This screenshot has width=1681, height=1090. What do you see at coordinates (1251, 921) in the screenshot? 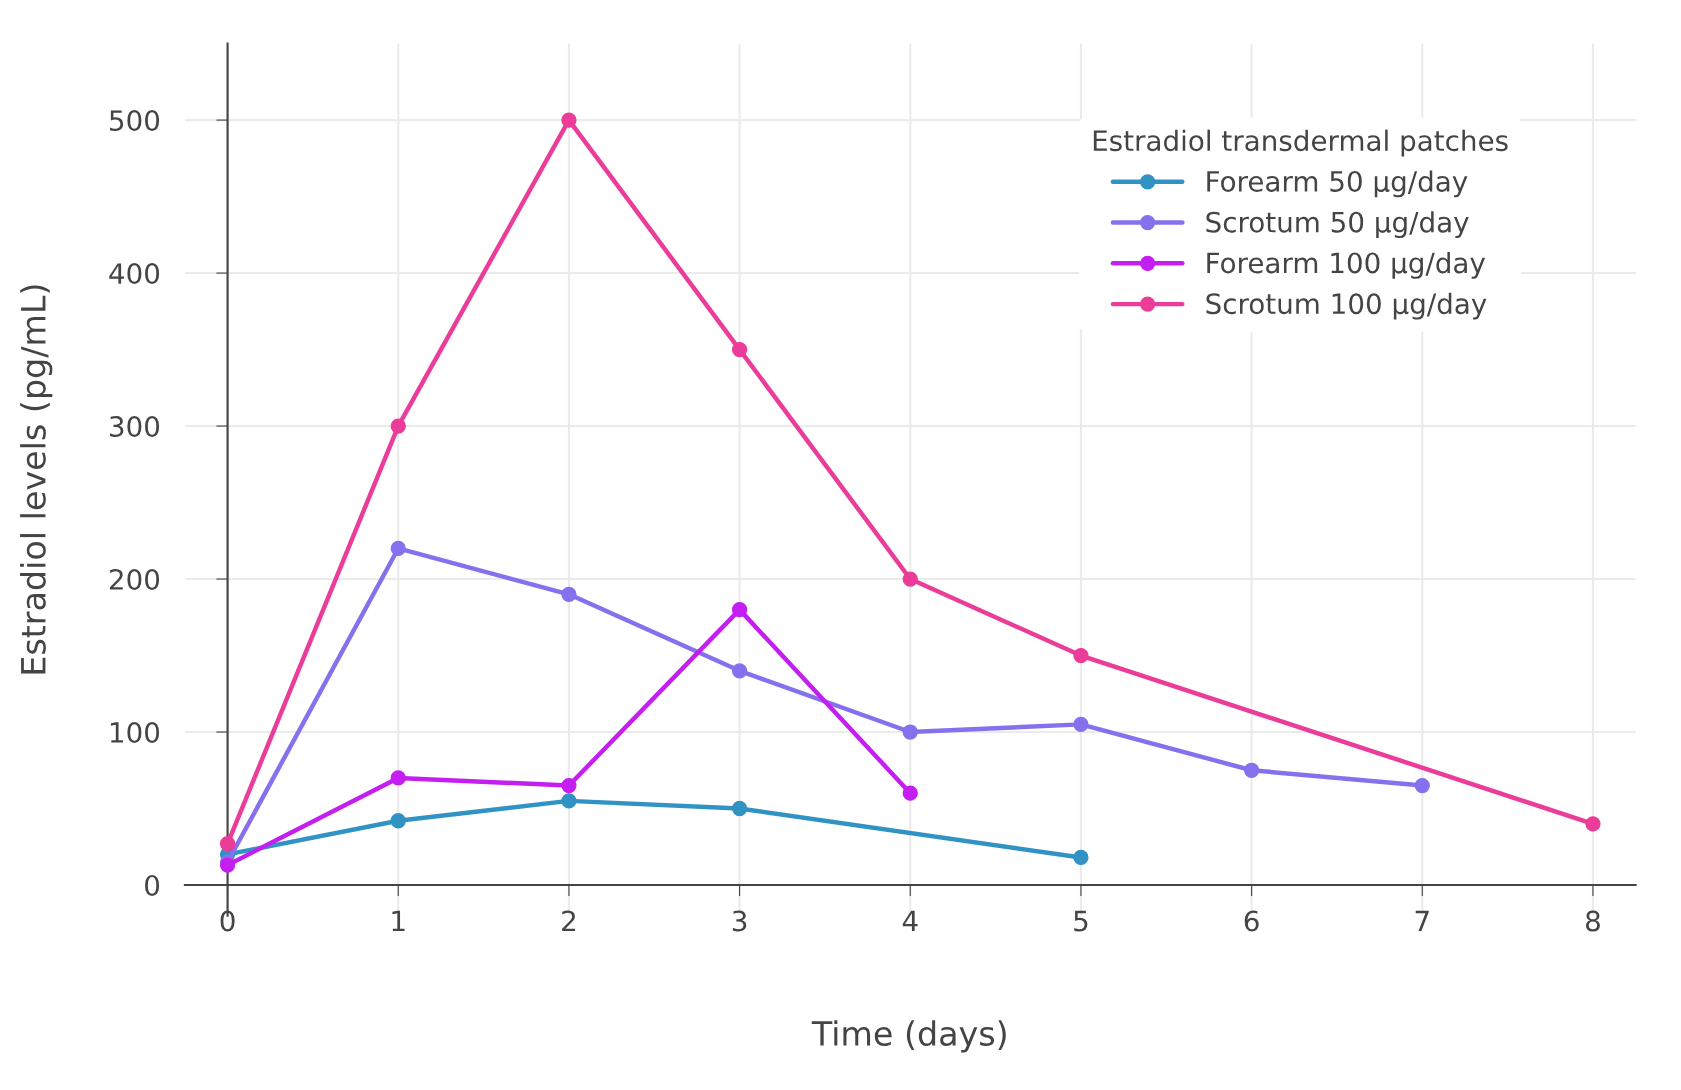
I see `x-tick-label: 6` at bounding box center [1251, 921].